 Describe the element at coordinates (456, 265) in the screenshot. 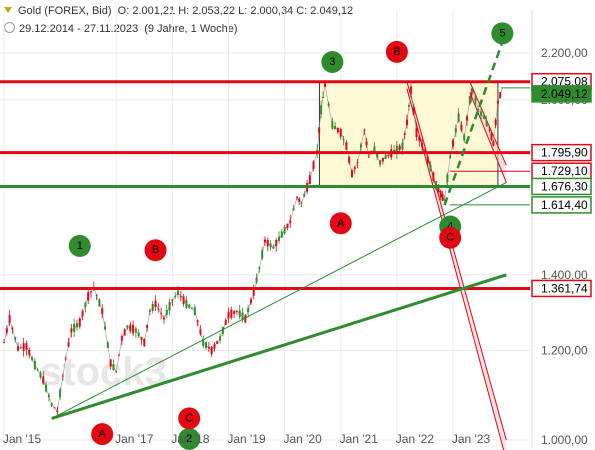

I see `down-channel-fill` at that location.